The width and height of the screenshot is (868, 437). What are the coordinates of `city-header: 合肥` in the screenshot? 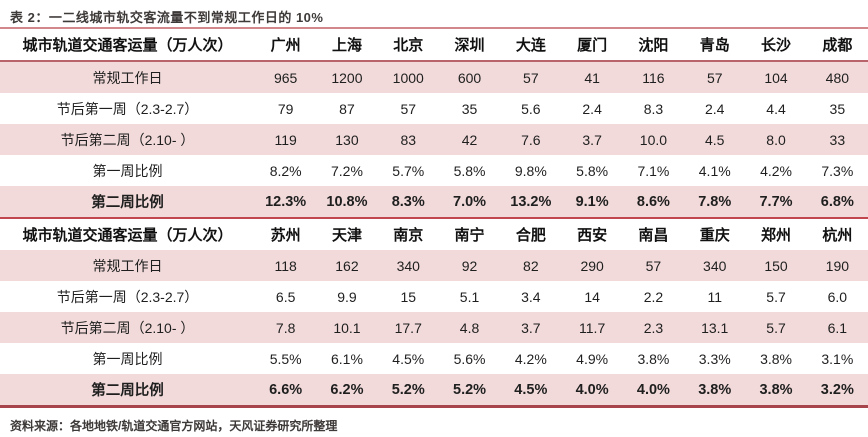 It's located at (531, 233).